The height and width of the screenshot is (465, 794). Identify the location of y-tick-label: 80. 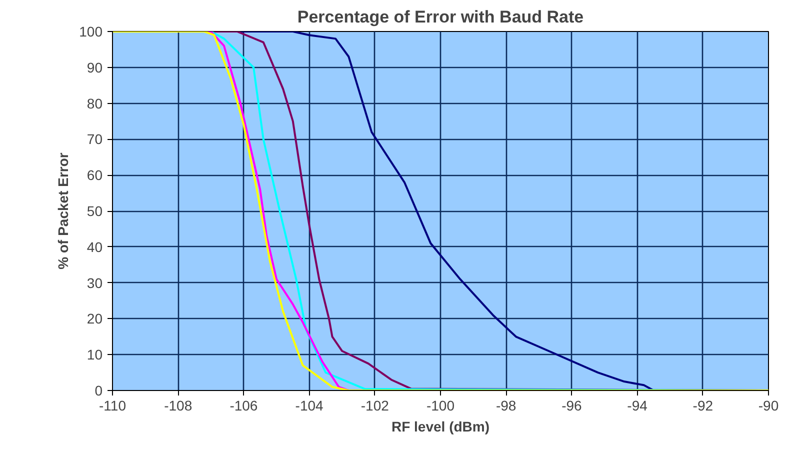
(94, 103).